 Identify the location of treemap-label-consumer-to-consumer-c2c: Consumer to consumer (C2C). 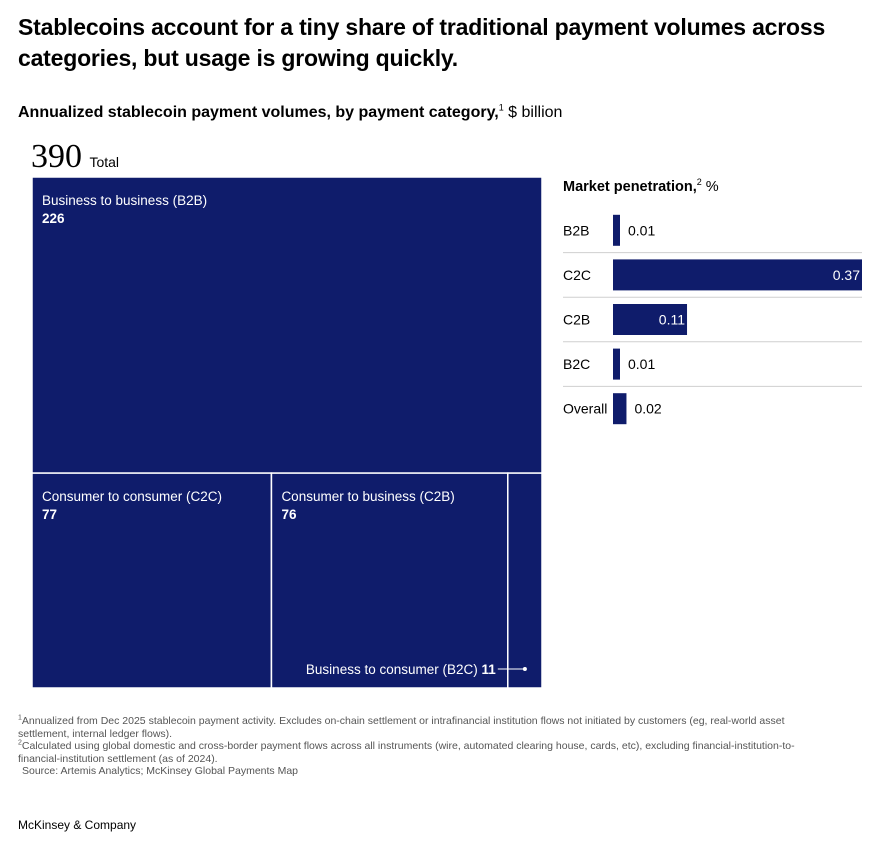
(132, 496).